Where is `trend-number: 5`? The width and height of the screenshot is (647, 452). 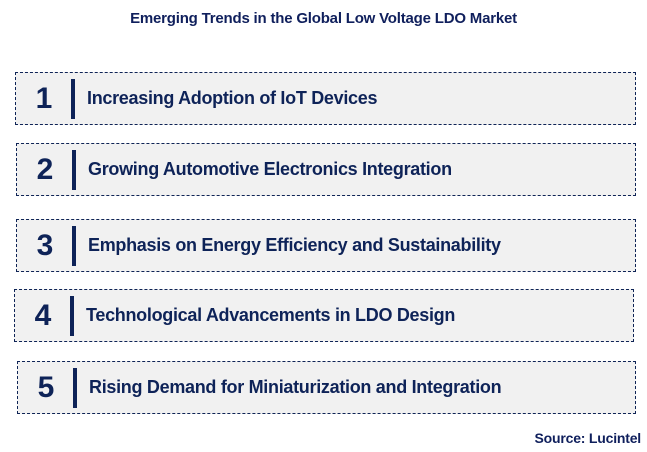 trend-number: 5 is located at coordinates (46, 387).